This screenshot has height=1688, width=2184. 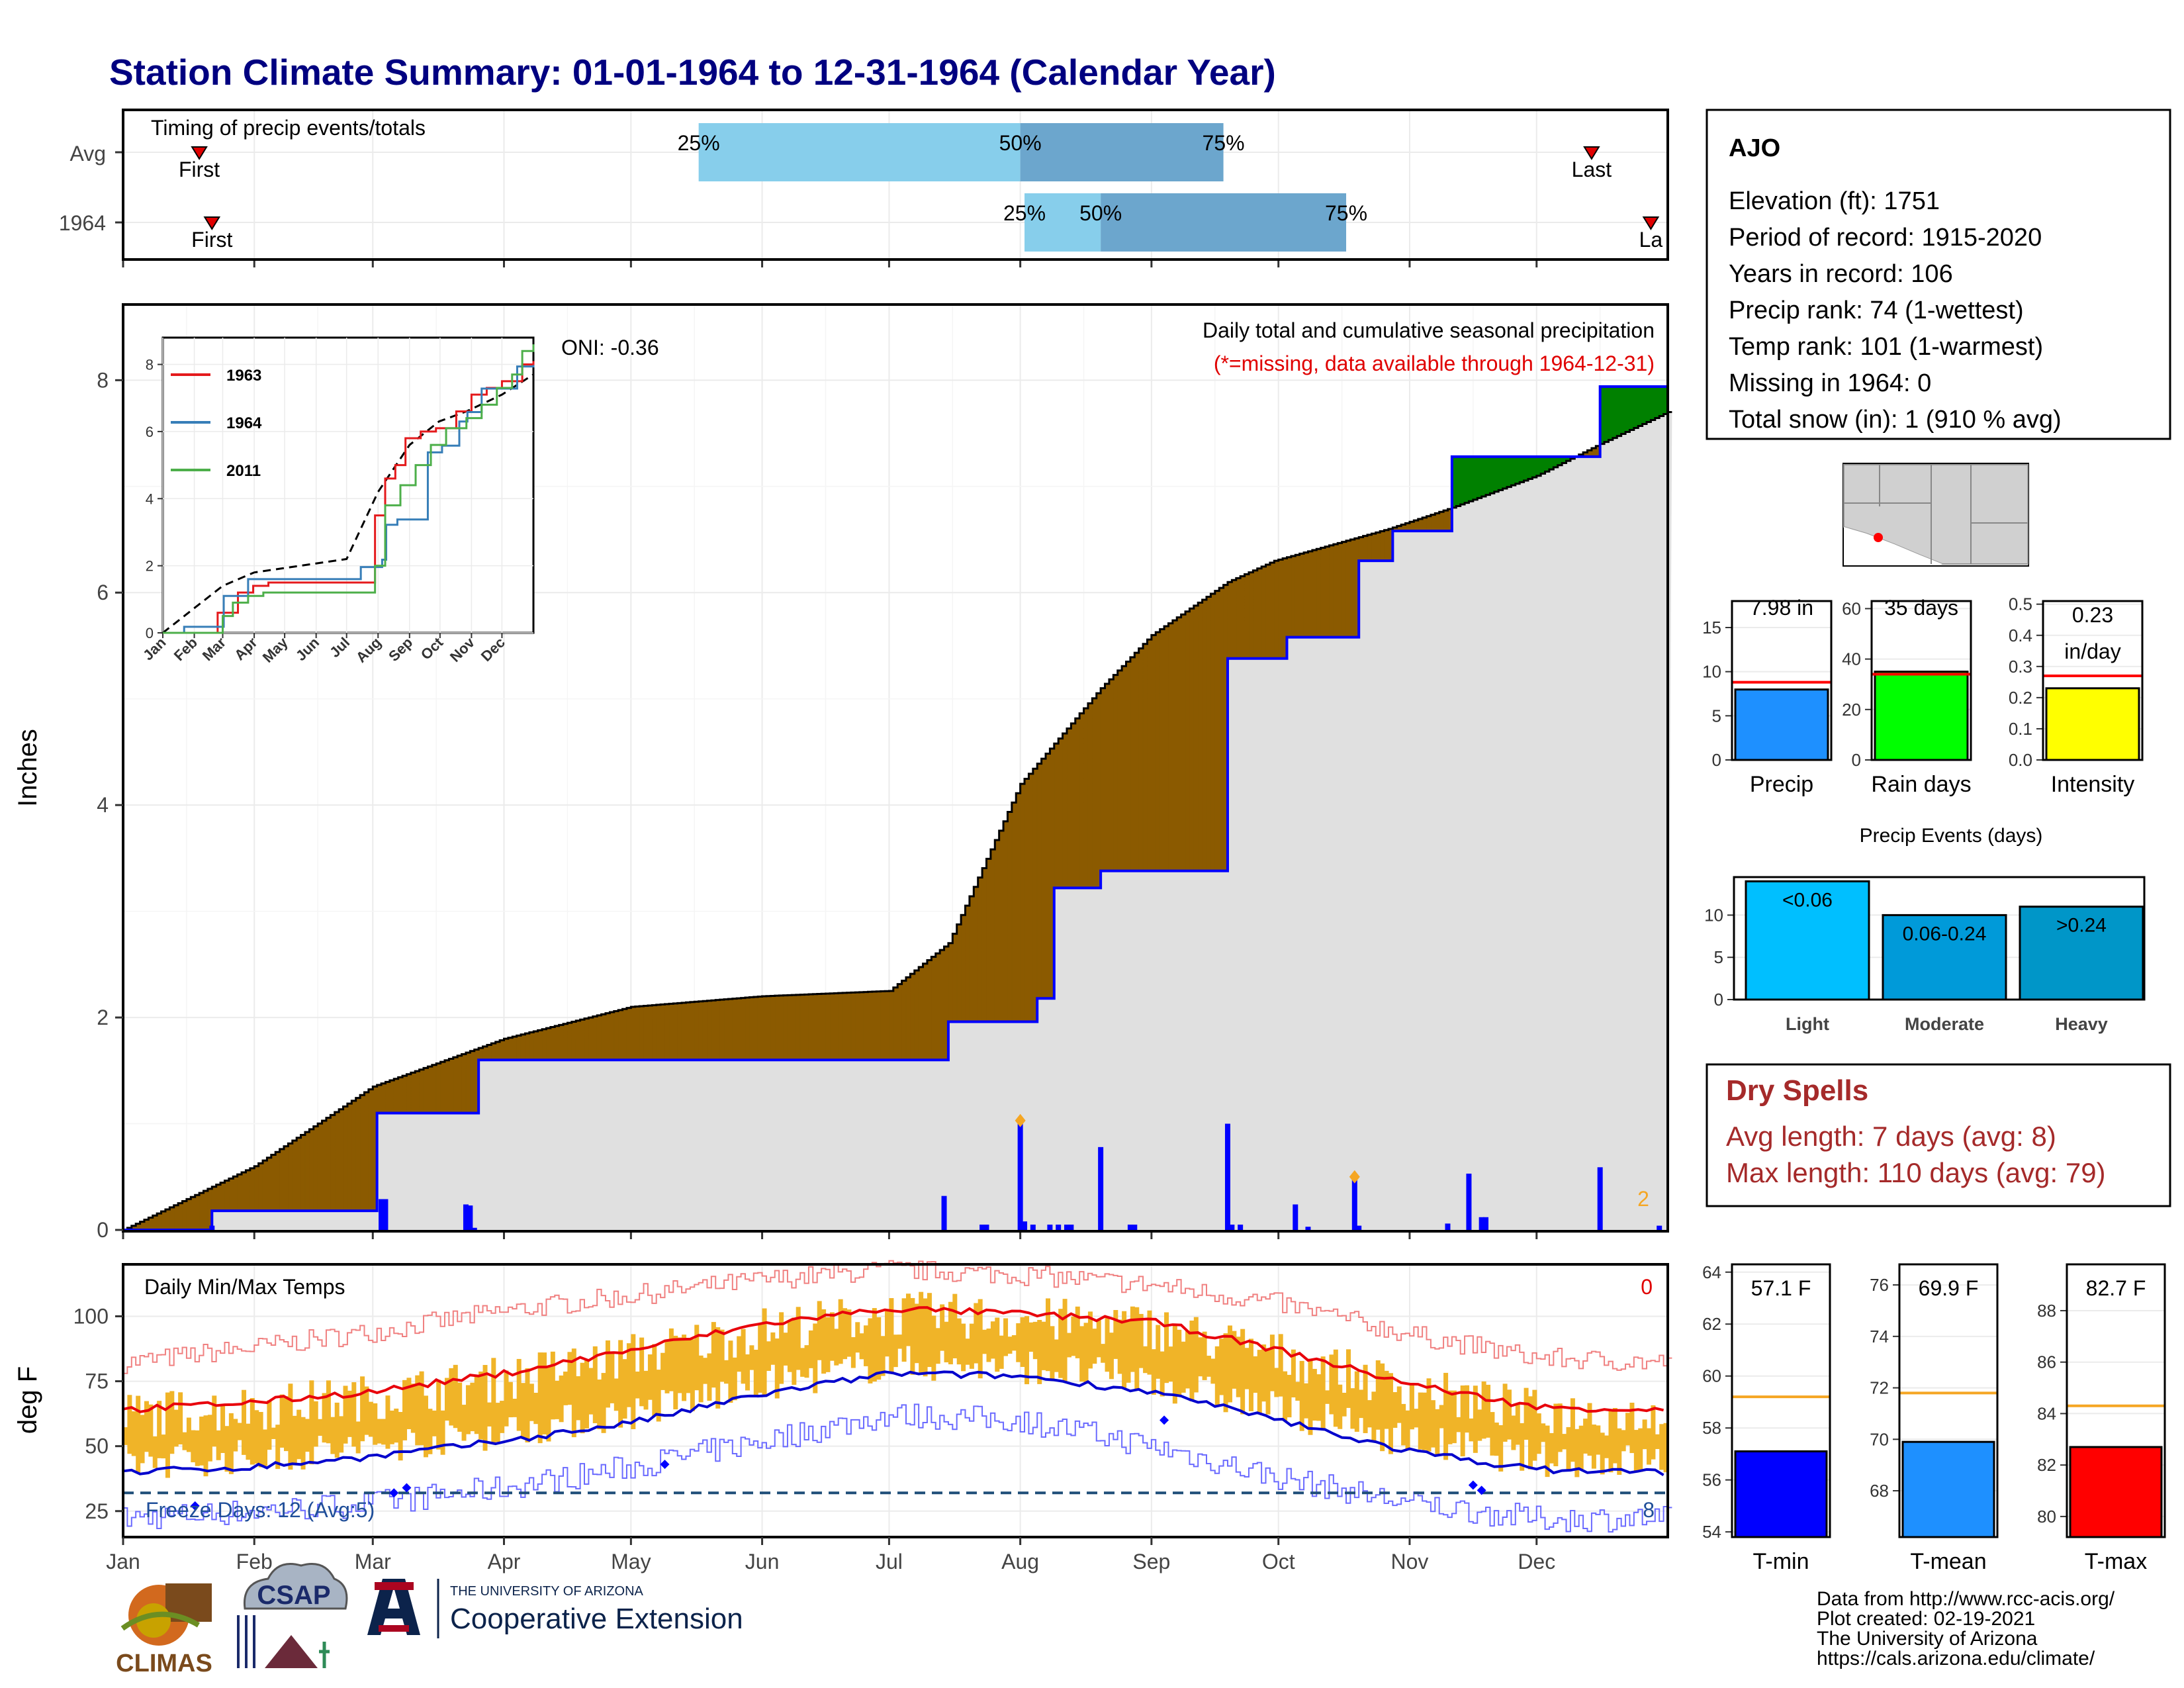 I want to click on precip-y-tick-label: 6, so click(x=103, y=592).